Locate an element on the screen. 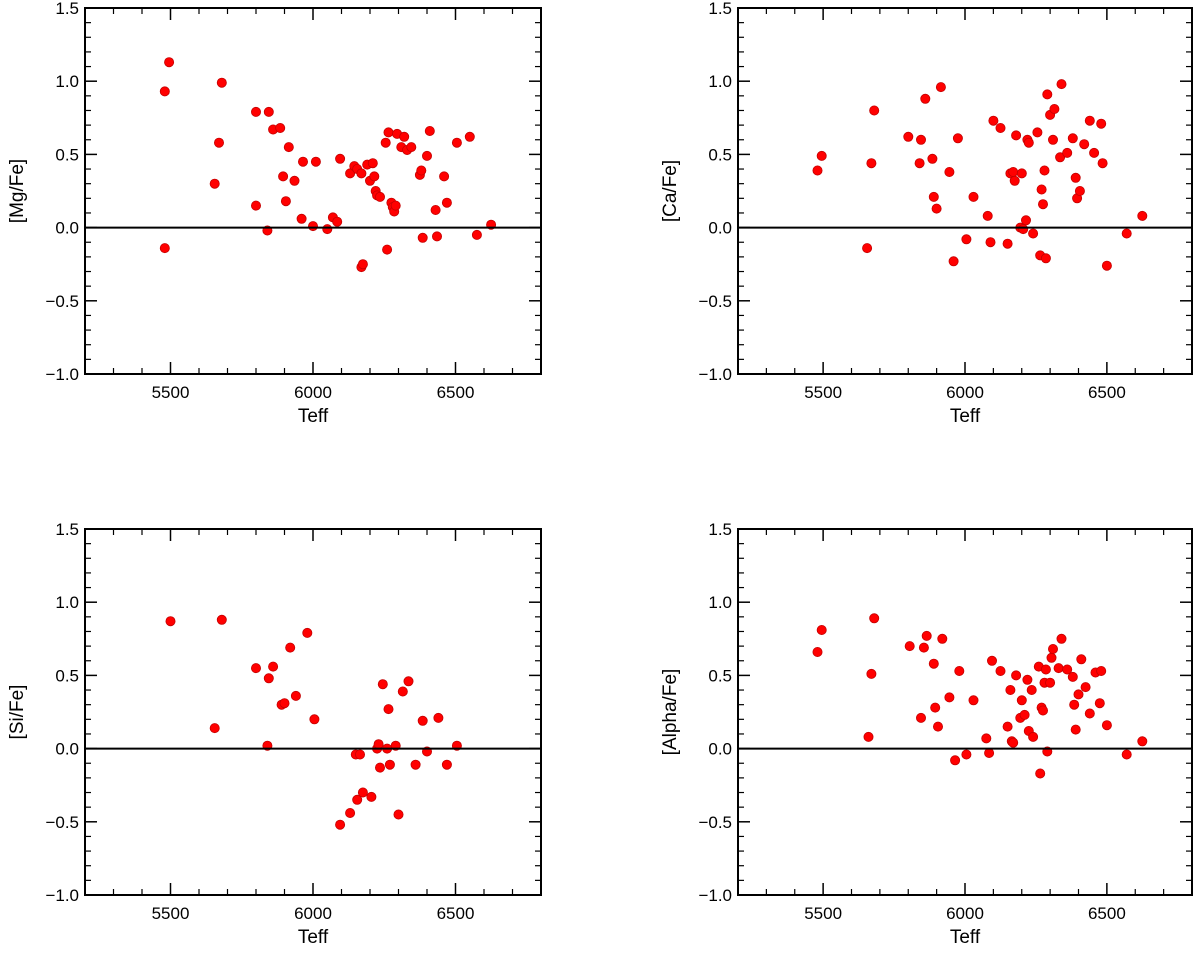 This screenshot has width=1200, height=954. y-axis-label: [Ca/Fe] is located at coordinates (670, 191).